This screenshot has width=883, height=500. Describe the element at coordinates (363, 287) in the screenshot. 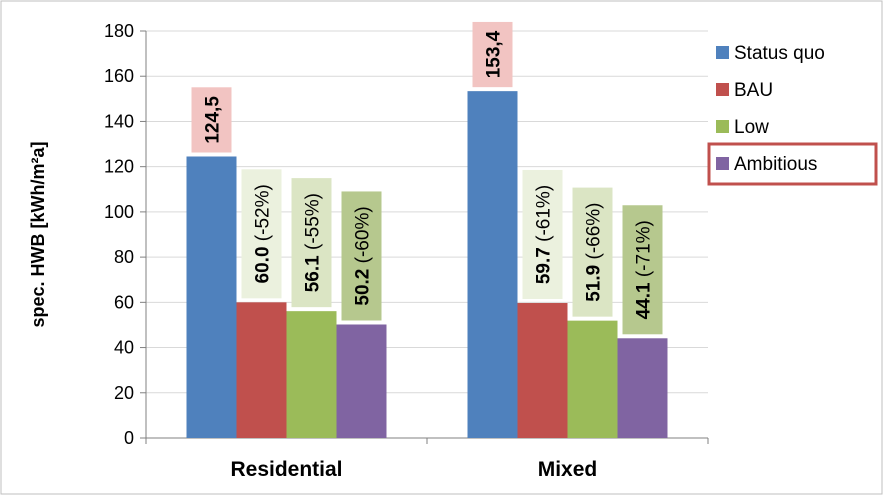

I see `data-label-value: 50.2` at that location.